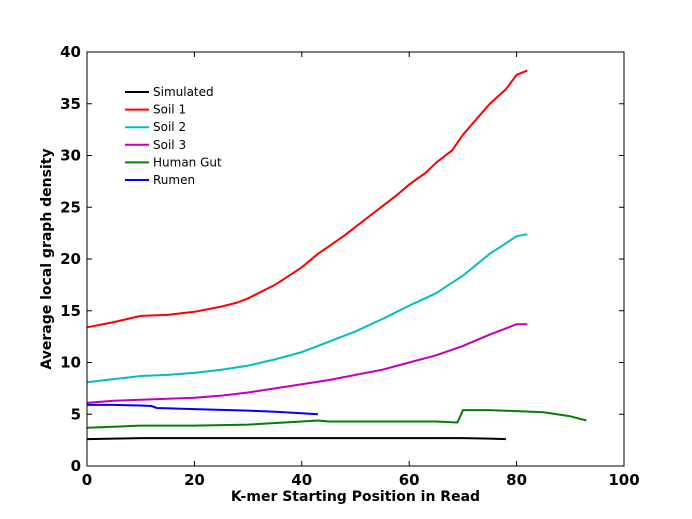 The width and height of the screenshot is (692, 519). What do you see at coordinates (202, 409) in the screenshot?
I see `series-line-rumen` at bounding box center [202, 409].